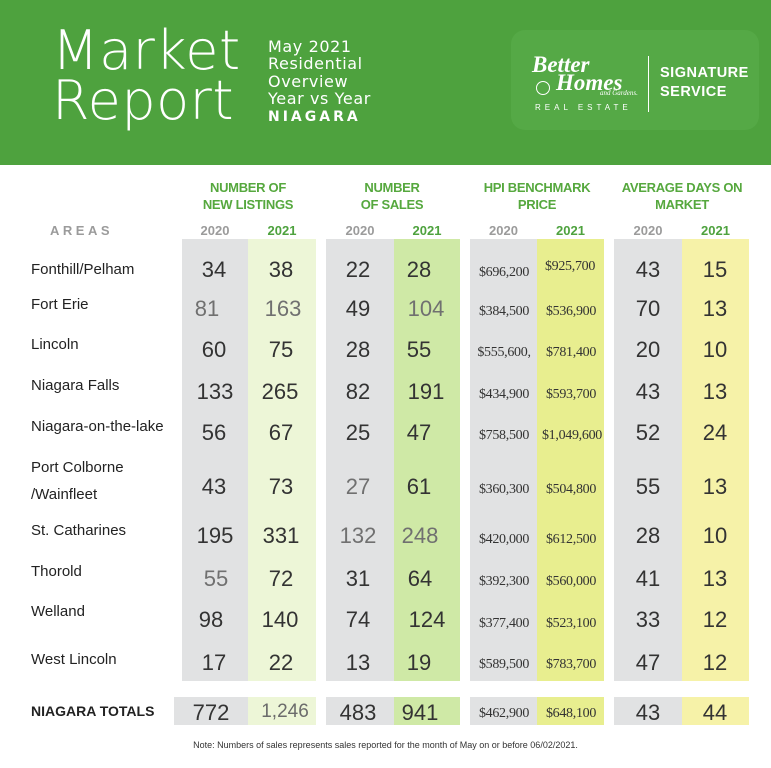 The height and width of the screenshot is (768, 771). What do you see at coordinates (146, 50) in the screenshot?
I see `report-title-line1: Market` at bounding box center [146, 50].